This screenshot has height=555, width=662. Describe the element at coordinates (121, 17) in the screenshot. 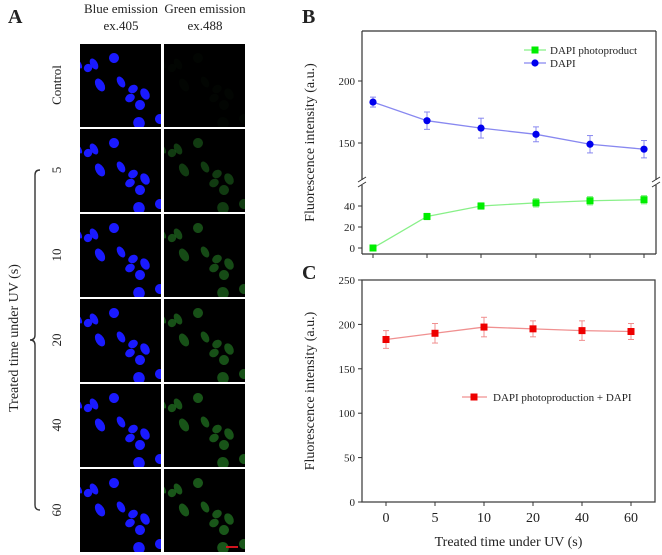

I see `column-header-blue: Blue emission ex.405` at that location.